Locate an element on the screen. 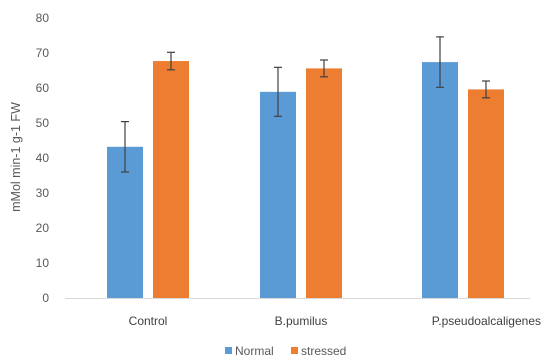  y-axis-title: mMol min-1 g-1 FW is located at coordinates (16, 157).